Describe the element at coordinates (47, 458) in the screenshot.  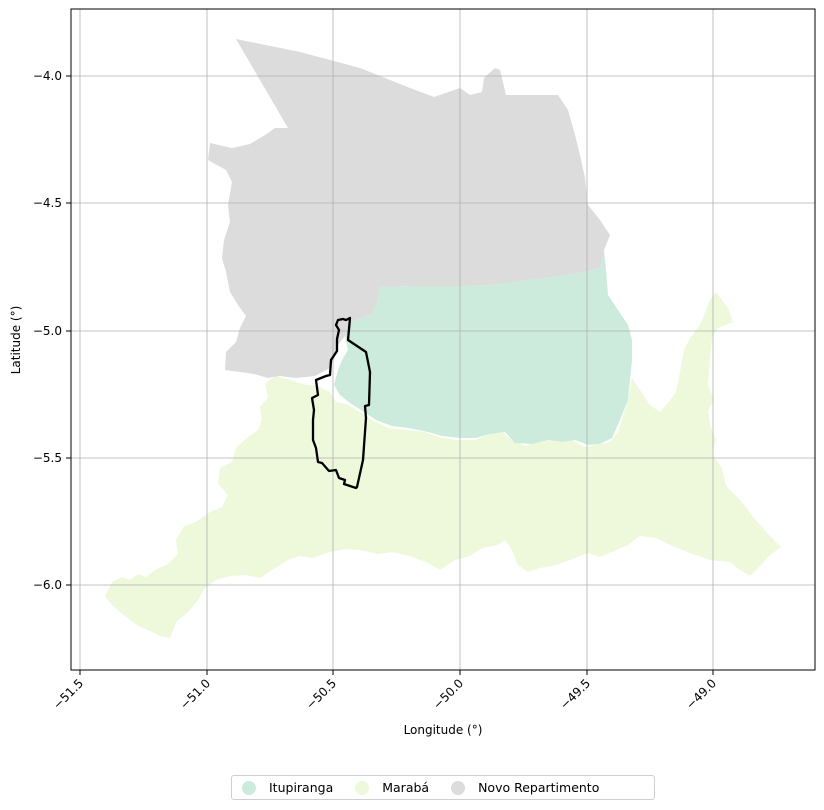
I see `y-tick-label: −5.5` at that location.